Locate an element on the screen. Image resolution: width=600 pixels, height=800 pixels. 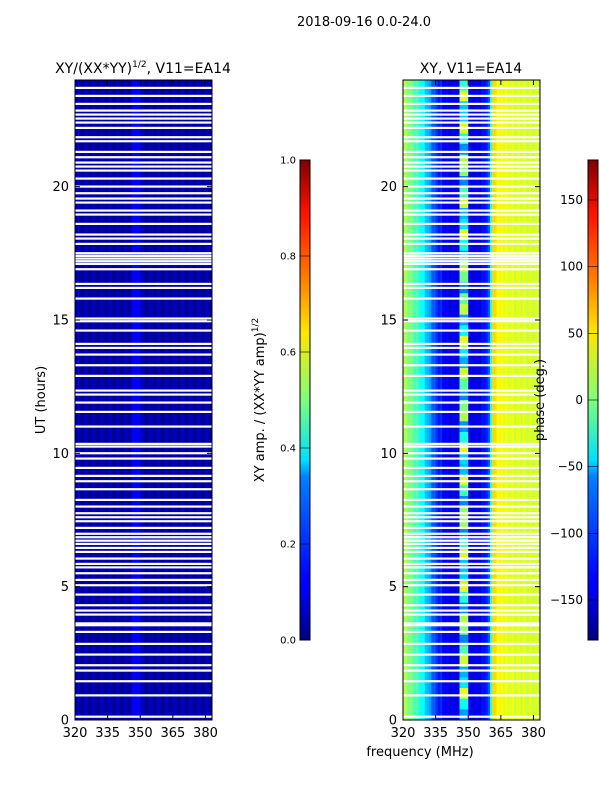
right-colorbar: 150 100 50 0 −50 −100 −150 phase (deg.) is located at coordinates (566, 400).